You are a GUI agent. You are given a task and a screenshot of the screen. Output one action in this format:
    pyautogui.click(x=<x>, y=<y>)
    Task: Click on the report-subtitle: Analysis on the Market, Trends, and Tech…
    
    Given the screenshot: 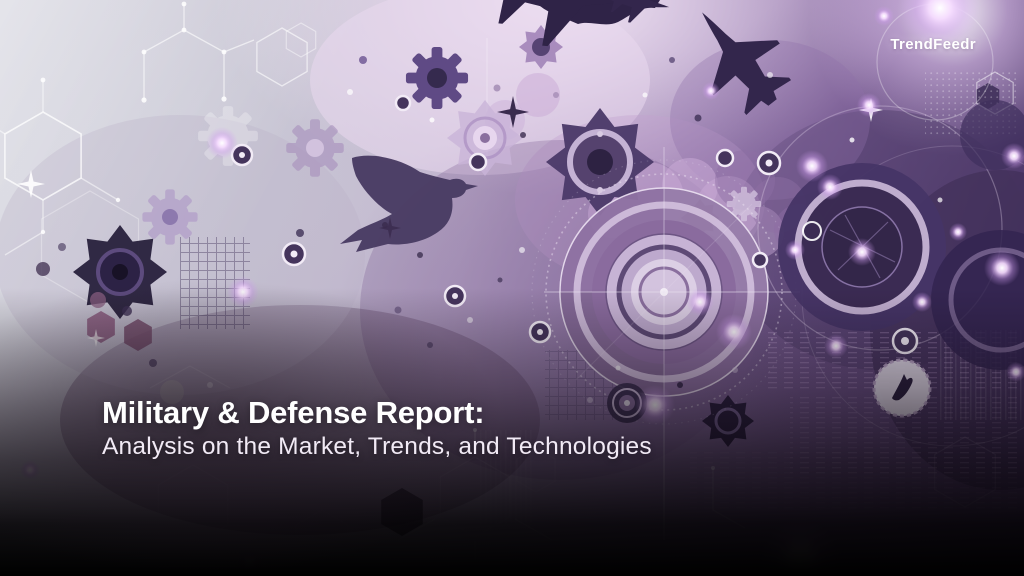 What is the action you would take?
    pyautogui.click(x=377, y=446)
    